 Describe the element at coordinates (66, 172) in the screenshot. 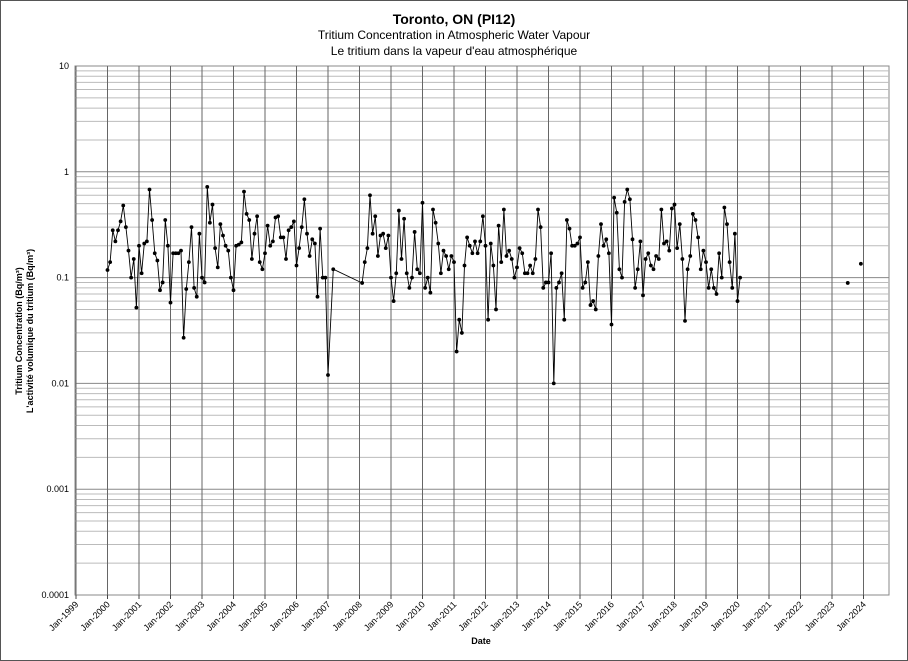

I see `y-tick-label: 1` at that location.